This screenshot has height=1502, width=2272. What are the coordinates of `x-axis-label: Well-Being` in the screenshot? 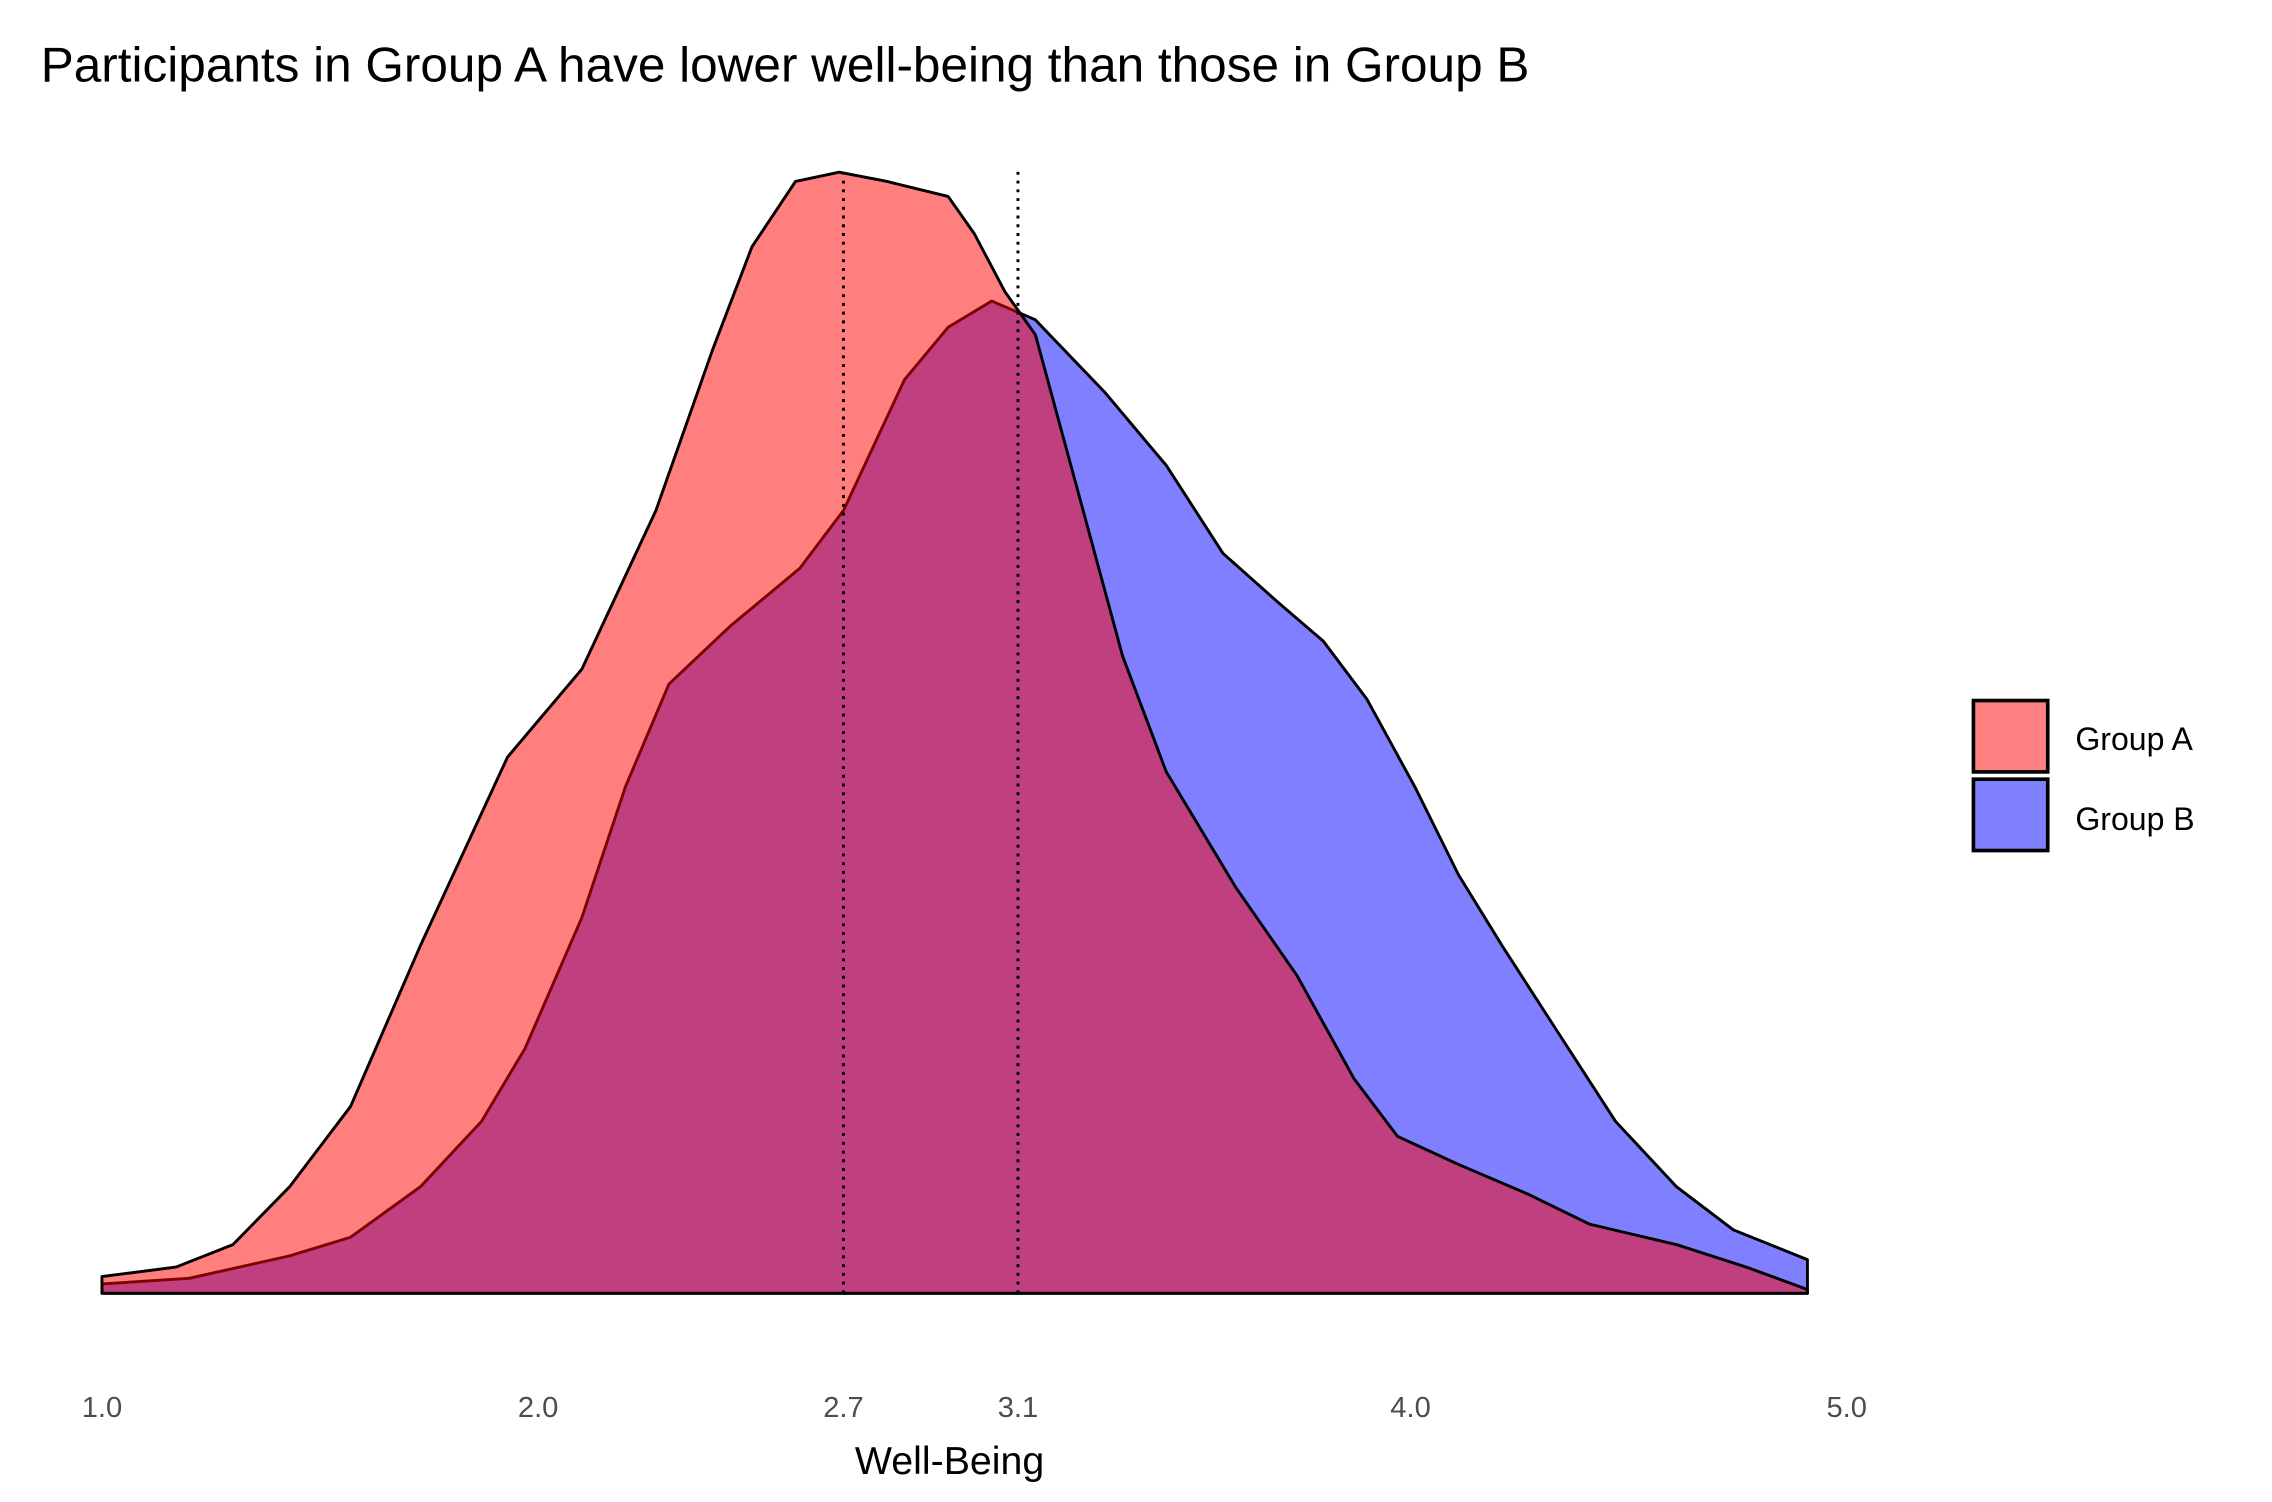 It's located at (949, 1461).